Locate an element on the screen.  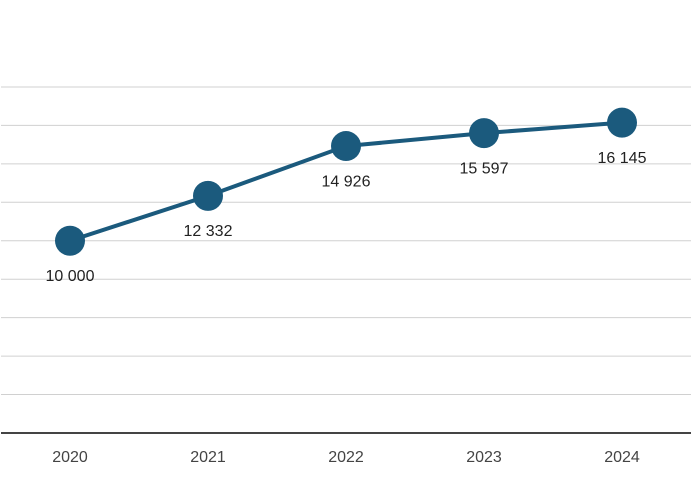
value-label: 15 597 is located at coordinates (484, 168).